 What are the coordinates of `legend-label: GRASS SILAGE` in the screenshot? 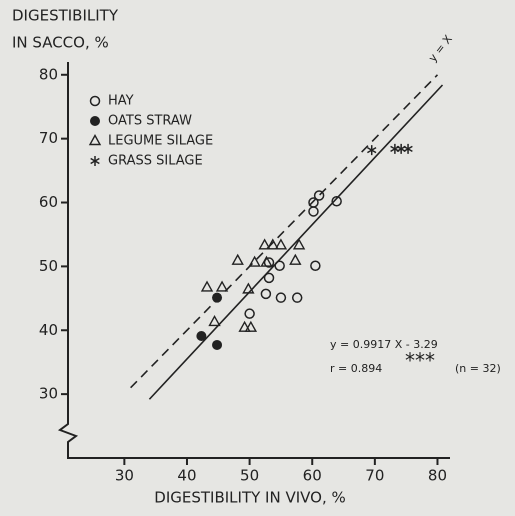 It's located at (155, 161).